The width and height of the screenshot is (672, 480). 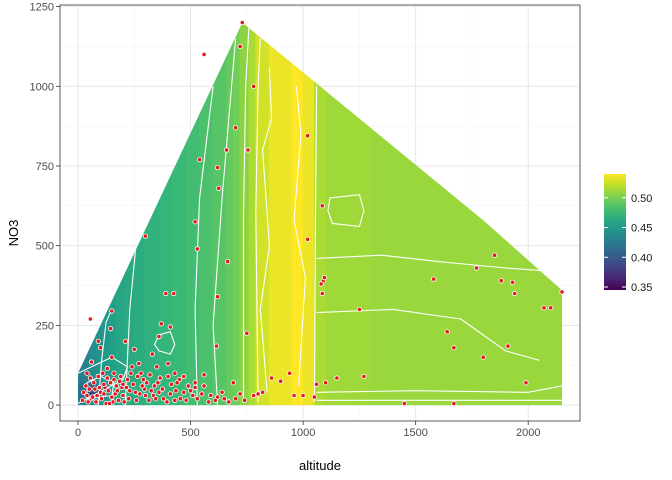 I want to click on y-tick-label: 1250, so click(x=42, y=8).